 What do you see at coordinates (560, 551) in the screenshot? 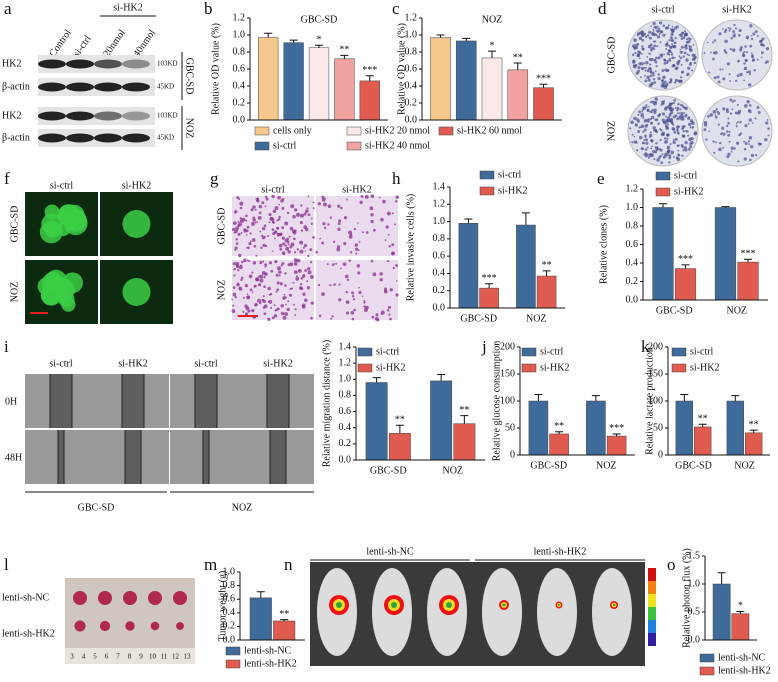
I see `group-label: lenti-sh-HK2` at bounding box center [560, 551].